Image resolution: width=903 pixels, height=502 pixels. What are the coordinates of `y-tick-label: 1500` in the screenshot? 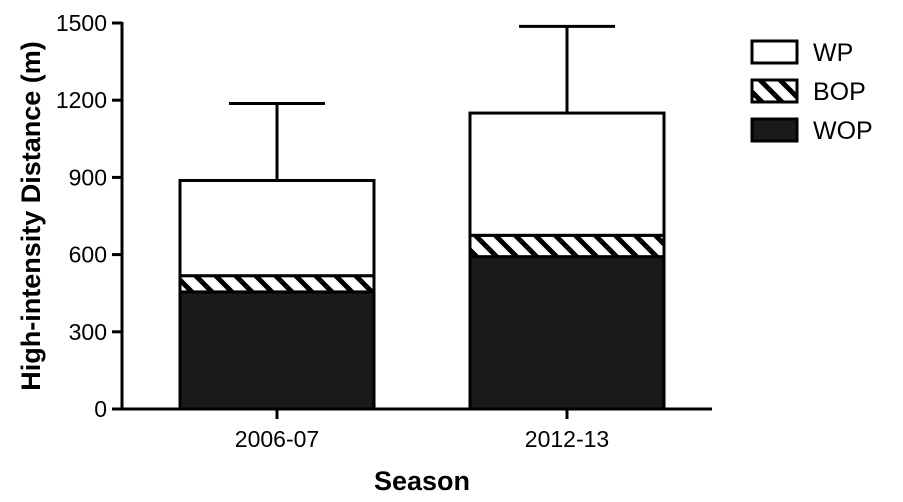 It's located at (81, 23).